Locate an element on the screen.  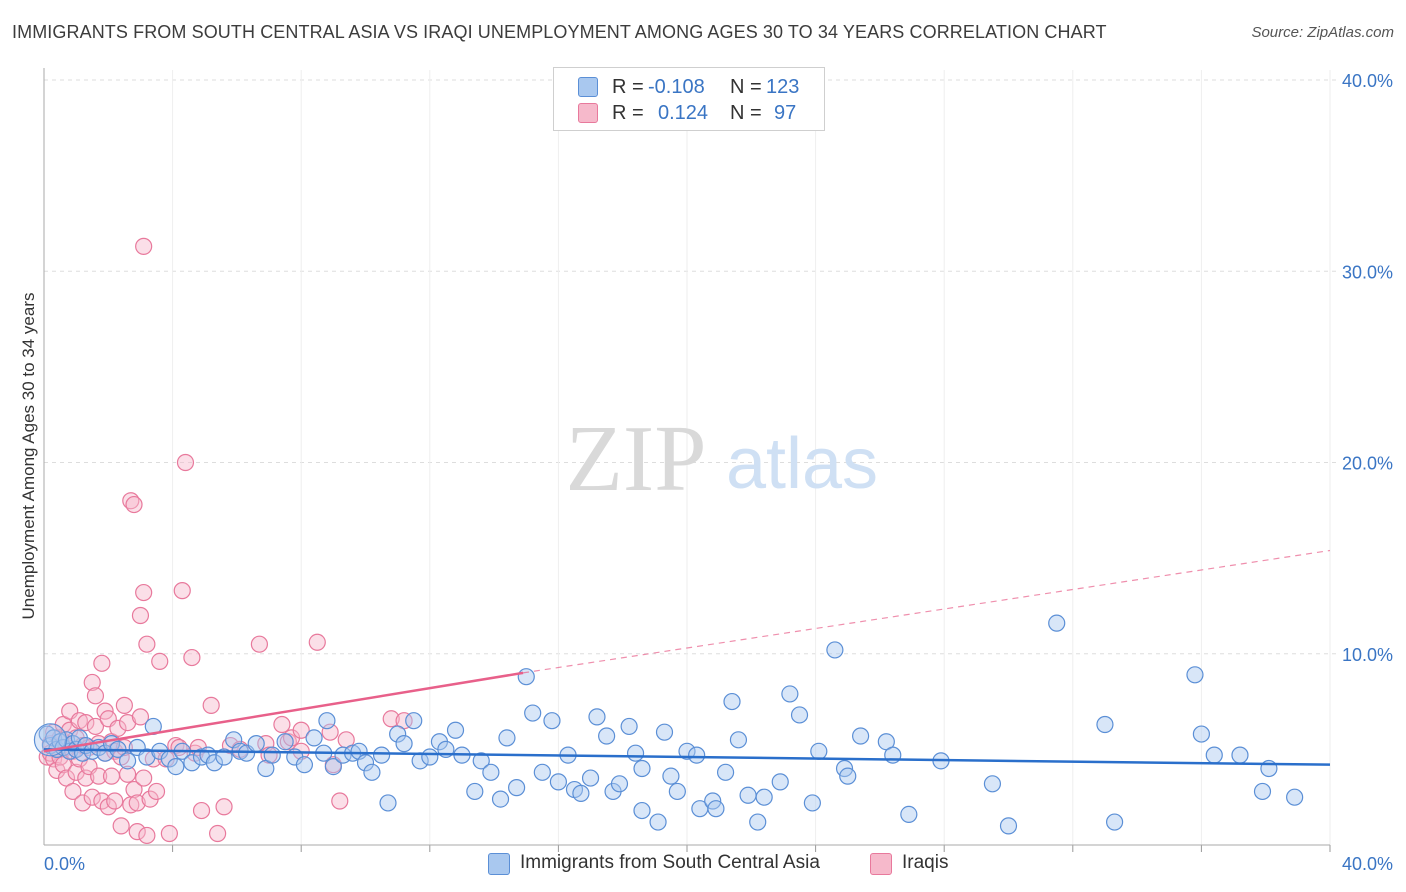
y-tick-label: 10.0% is located at coordinates (1367, 655).